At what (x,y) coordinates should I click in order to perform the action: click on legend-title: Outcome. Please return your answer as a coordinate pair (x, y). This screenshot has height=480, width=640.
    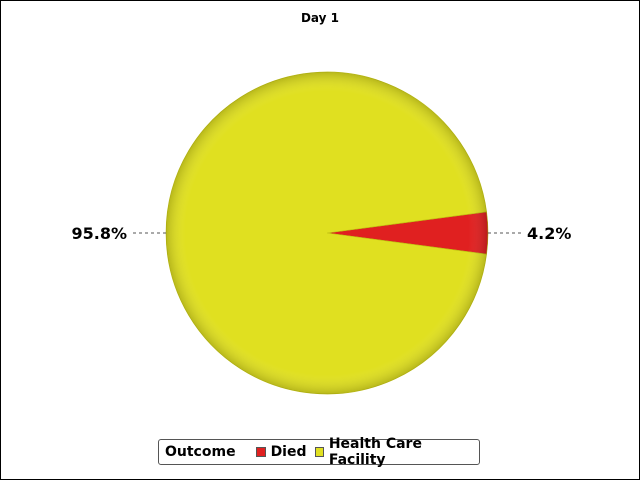
    Looking at the image, I should click on (200, 452).